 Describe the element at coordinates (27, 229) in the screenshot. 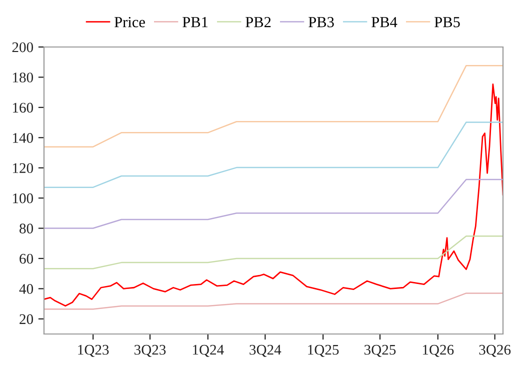

I see `y-tick-label: 80` at that location.